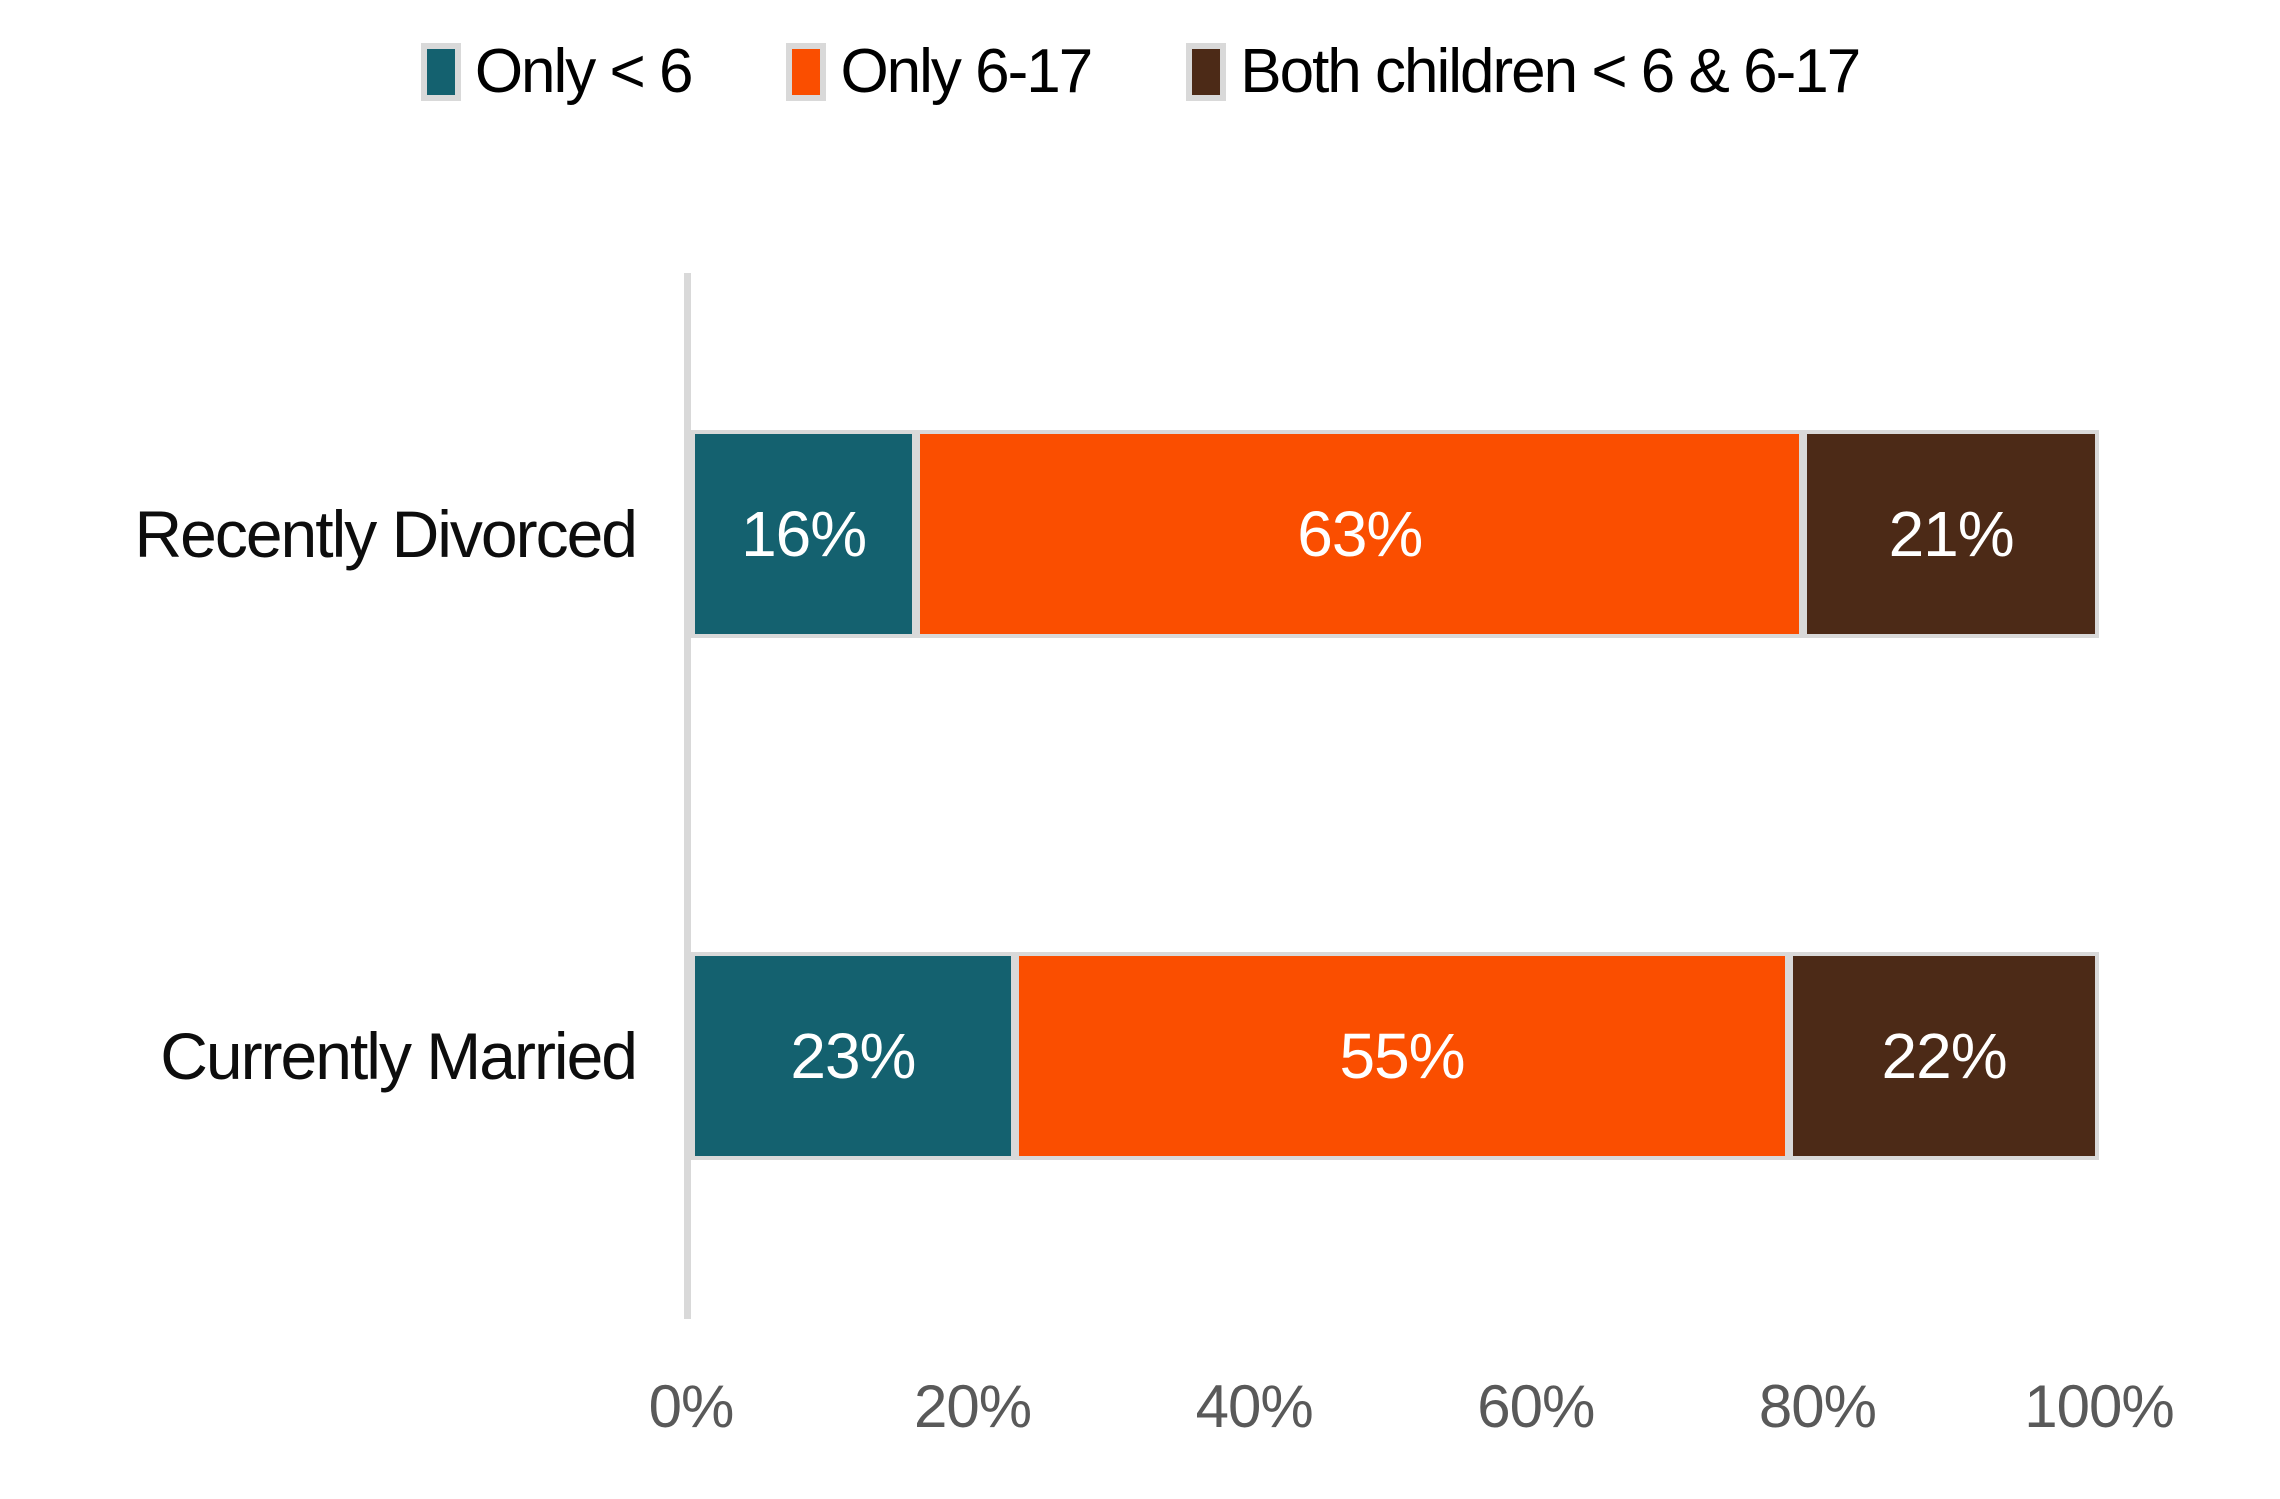 The width and height of the screenshot is (2280, 1499). I want to click on x-axis-tick-label: 80%, so click(1817, 1406).